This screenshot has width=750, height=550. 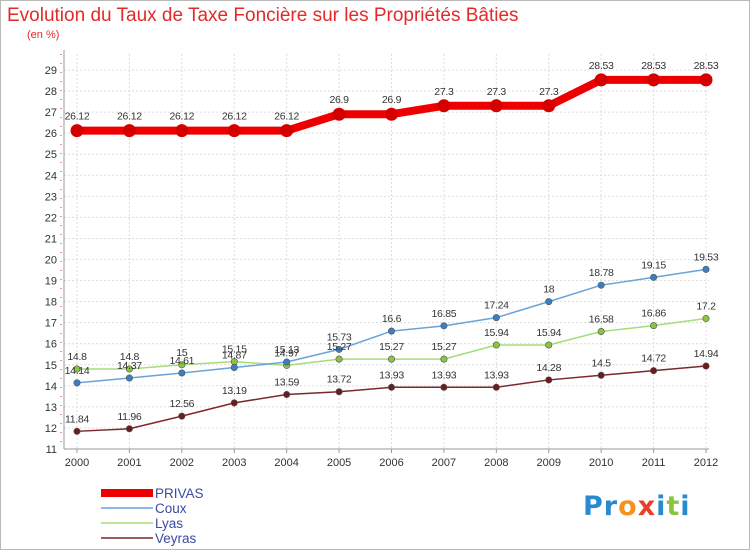 I want to click on x-tick-label: 2009, so click(x=549, y=463).